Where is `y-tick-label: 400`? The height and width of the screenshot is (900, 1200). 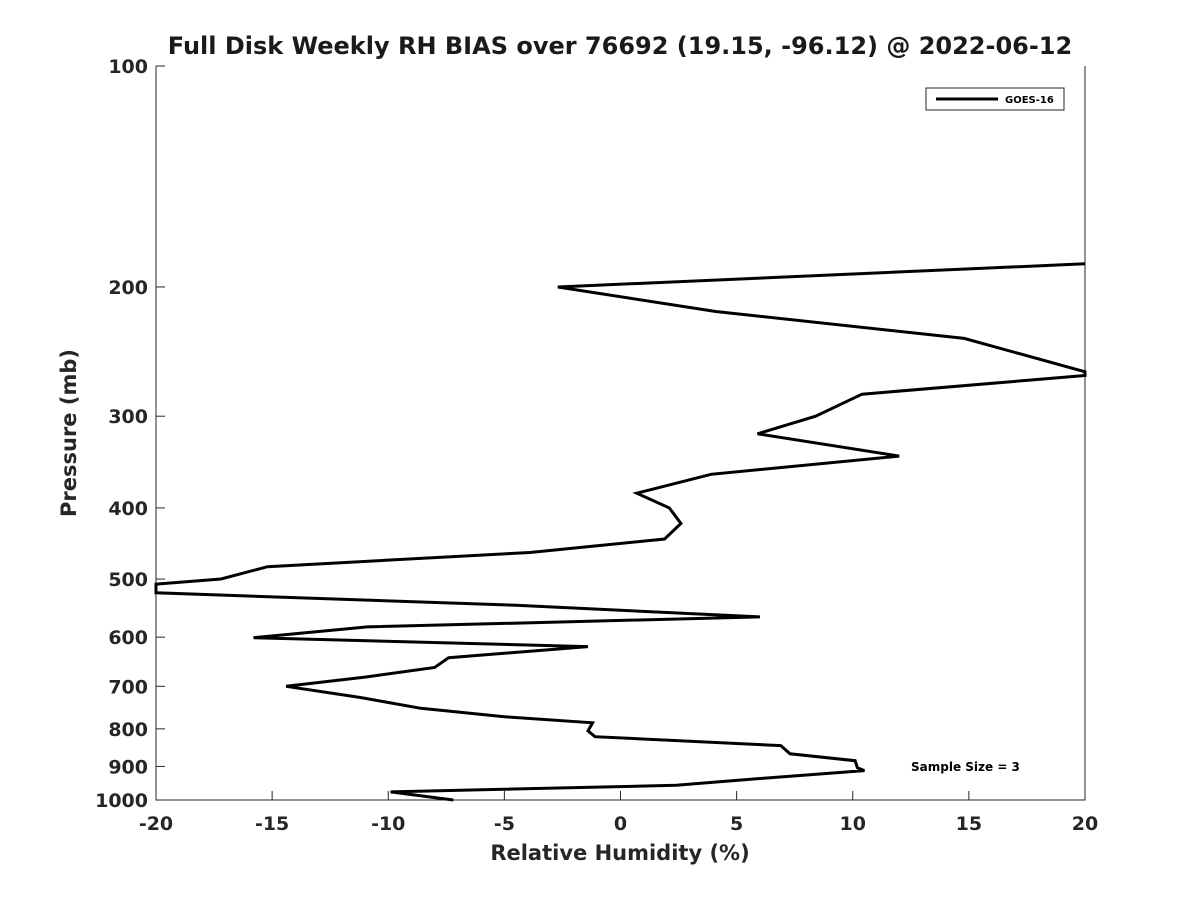
y-tick-label: 400 is located at coordinates (128, 509).